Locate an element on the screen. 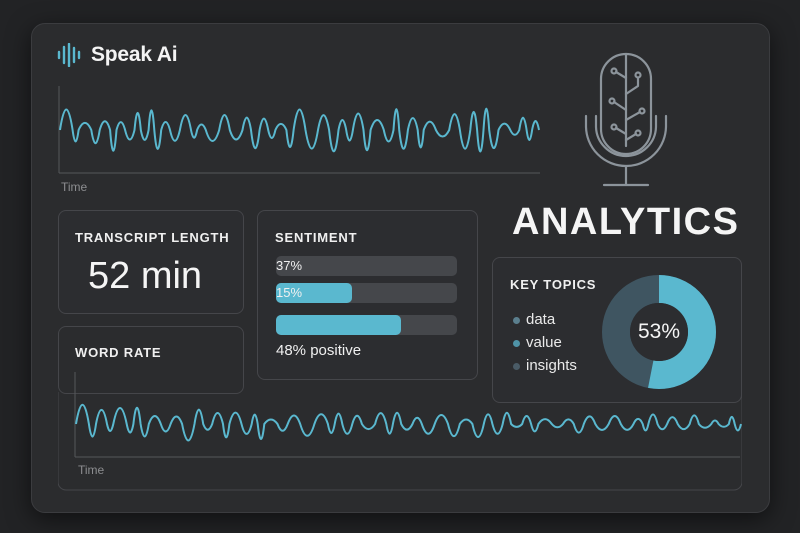 Image resolution: width=800 pixels, height=533 pixels. topic-item-insights: insights is located at coordinates (551, 365).